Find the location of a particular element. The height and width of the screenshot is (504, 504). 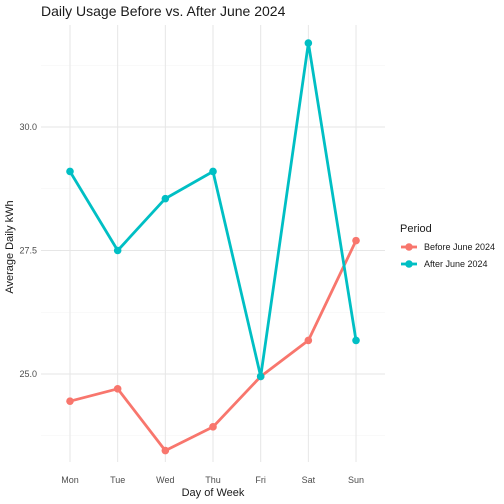

x-axis-title: Day of Week is located at coordinates (213, 493).